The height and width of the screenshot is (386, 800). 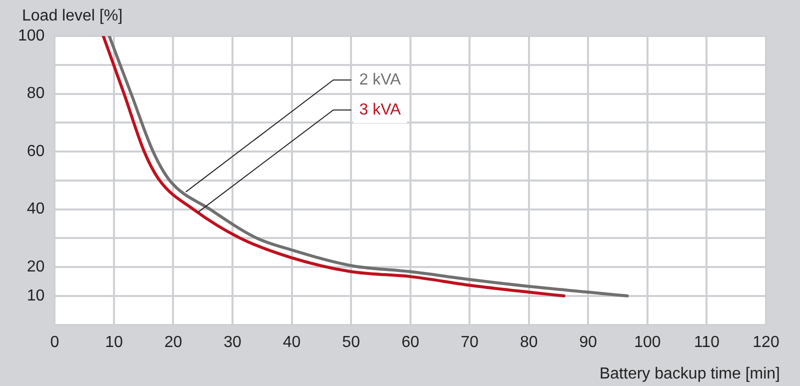 I want to click on x-axis-title: Battery backup time [min], so click(x=689, y=373).